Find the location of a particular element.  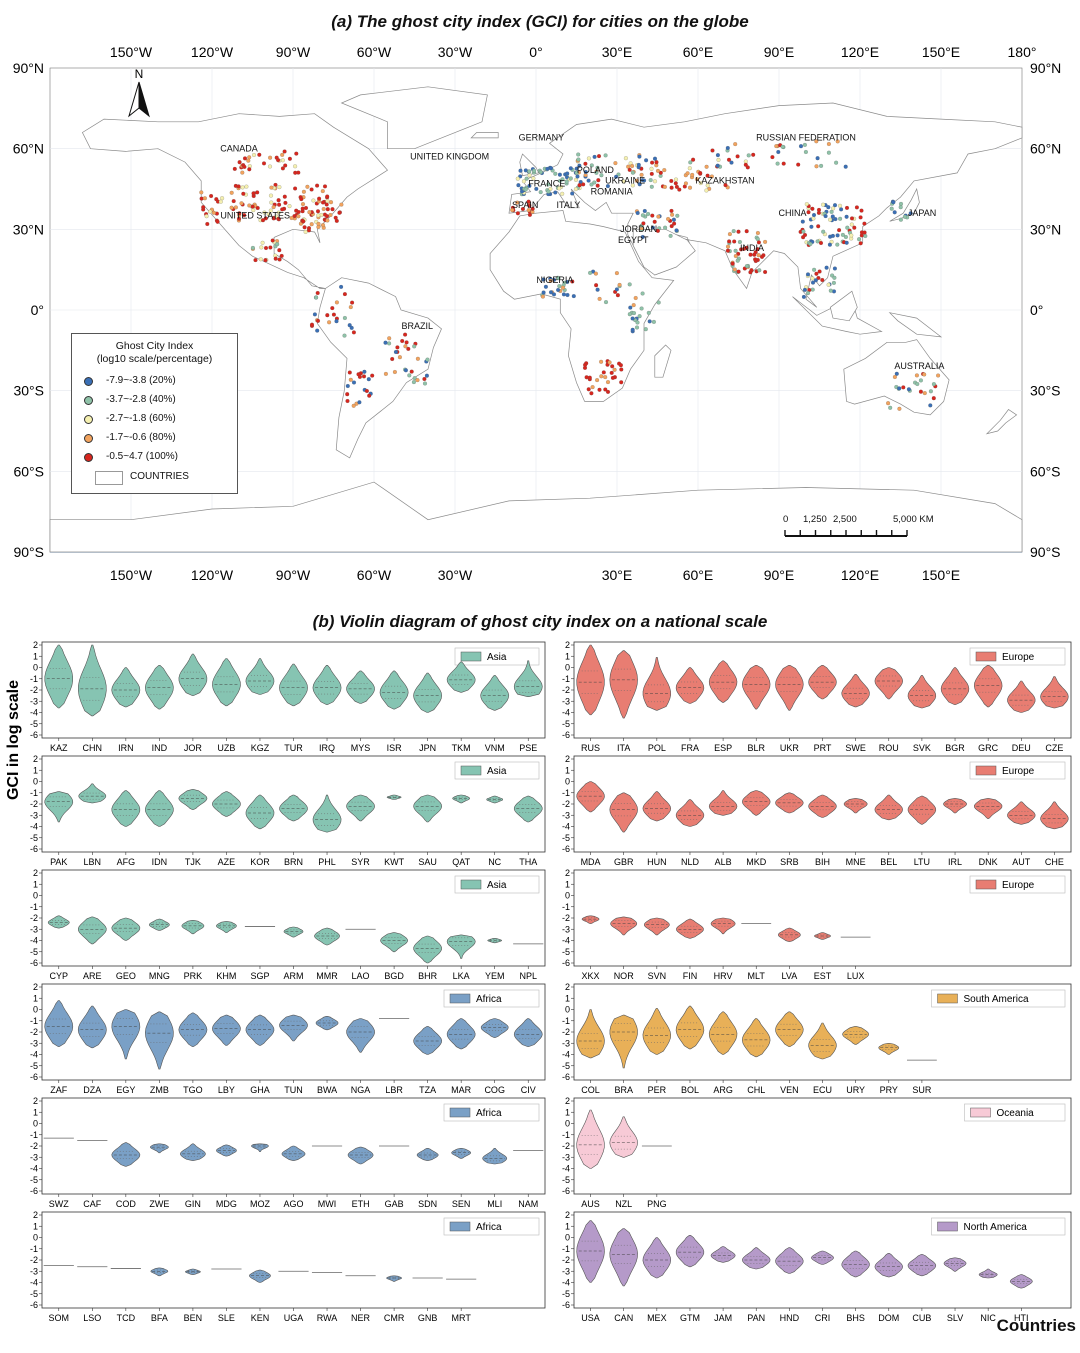

panel-legend-swatch is located at coordinates (947, 1226).